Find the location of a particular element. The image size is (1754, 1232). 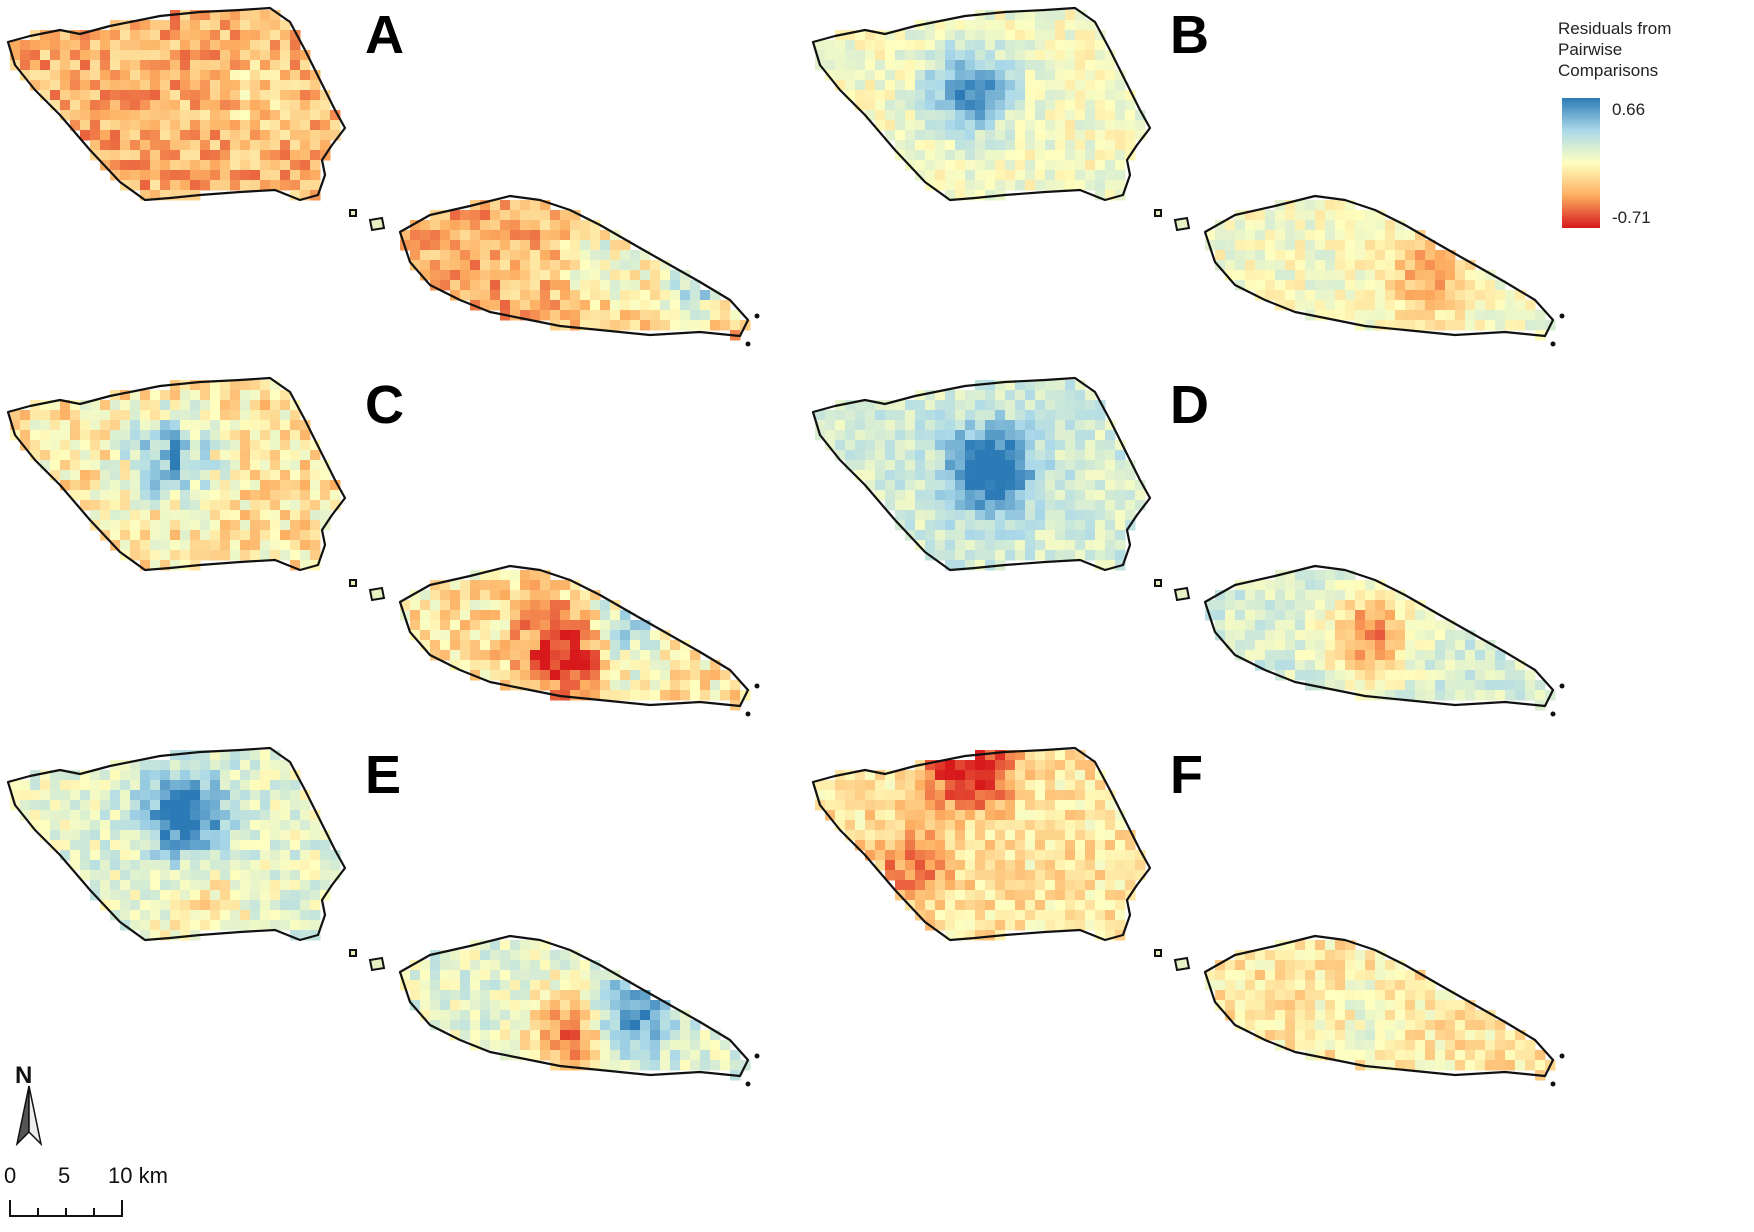

scale-bar is located at coordinates (66, 1208).